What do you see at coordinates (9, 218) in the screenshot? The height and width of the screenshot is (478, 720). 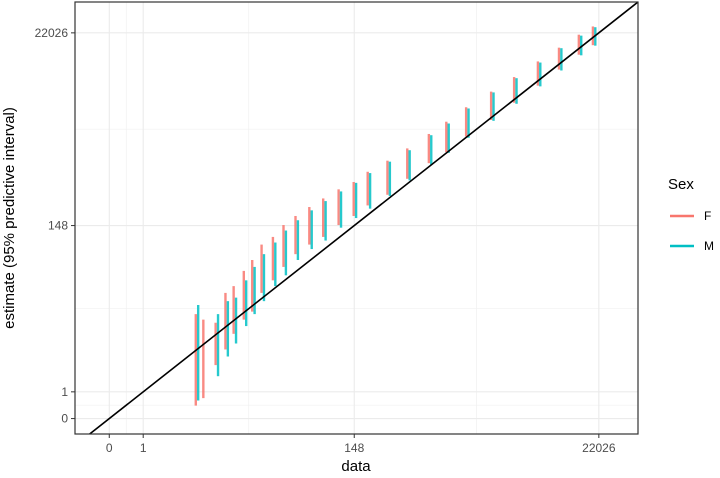 I see `y-axis-title: estimate (95% predictive interval)` at bounding box center [9, 218].